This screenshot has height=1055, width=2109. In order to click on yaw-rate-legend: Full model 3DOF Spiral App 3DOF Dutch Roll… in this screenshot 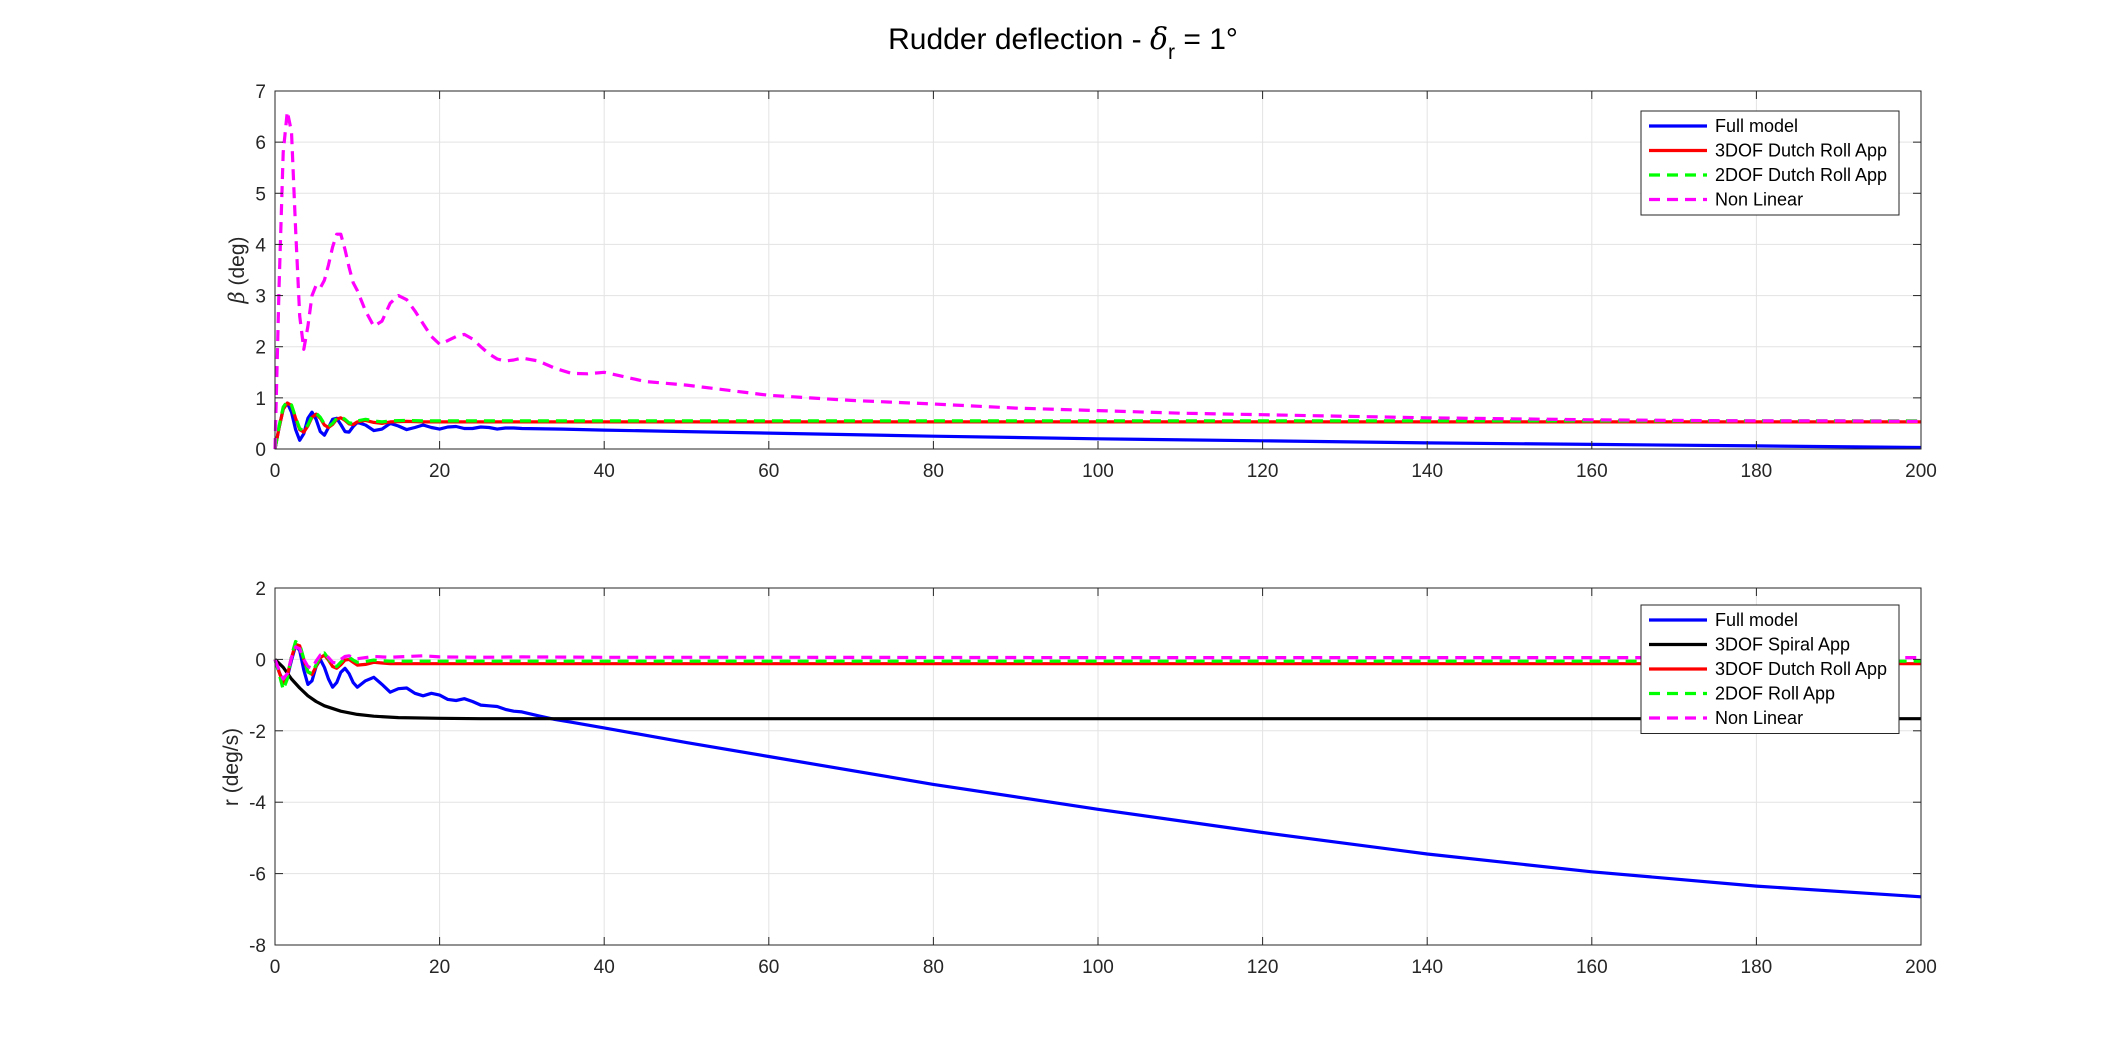, I will do `click(1770, 669)`.